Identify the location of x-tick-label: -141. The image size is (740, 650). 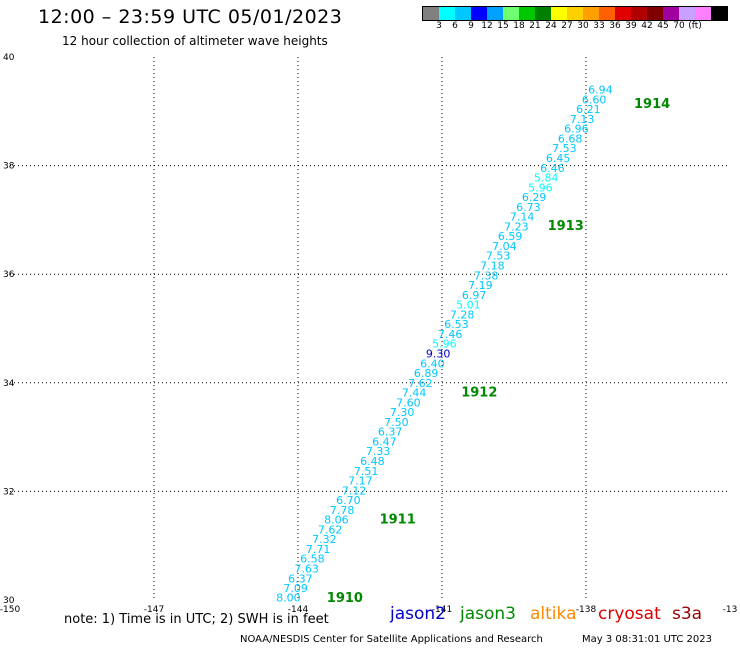
(442, 610).